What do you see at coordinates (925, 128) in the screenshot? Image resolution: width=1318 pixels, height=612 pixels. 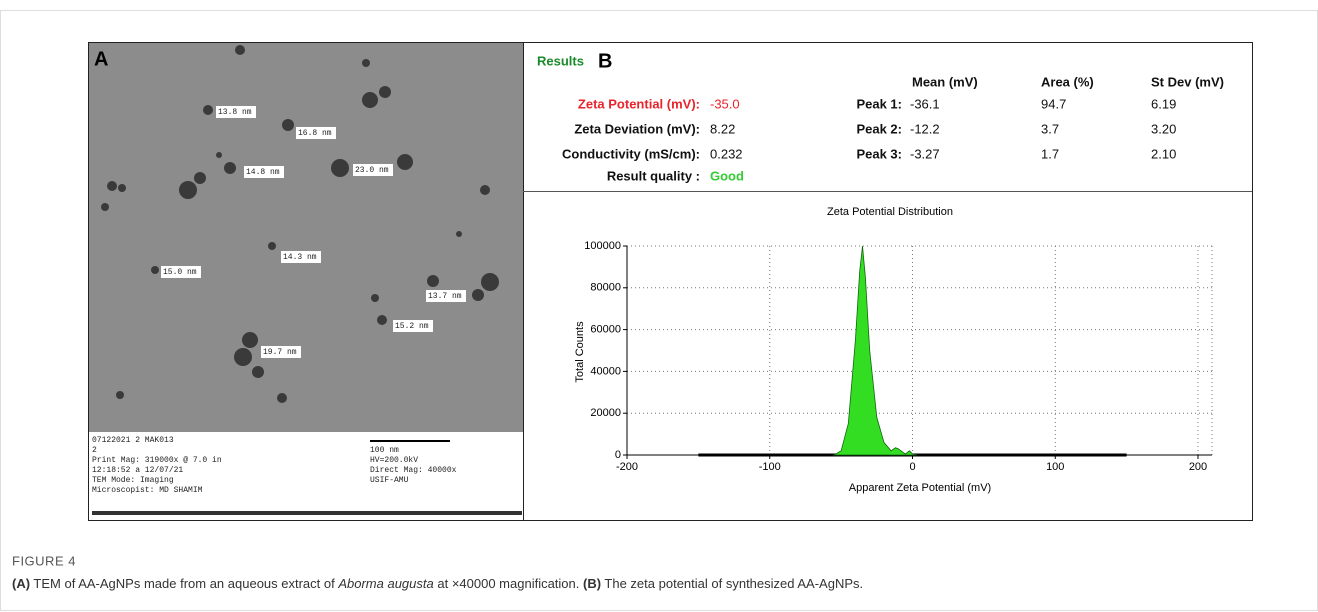 I see `peak-value: -12.2` at bounding box center [925, 128].